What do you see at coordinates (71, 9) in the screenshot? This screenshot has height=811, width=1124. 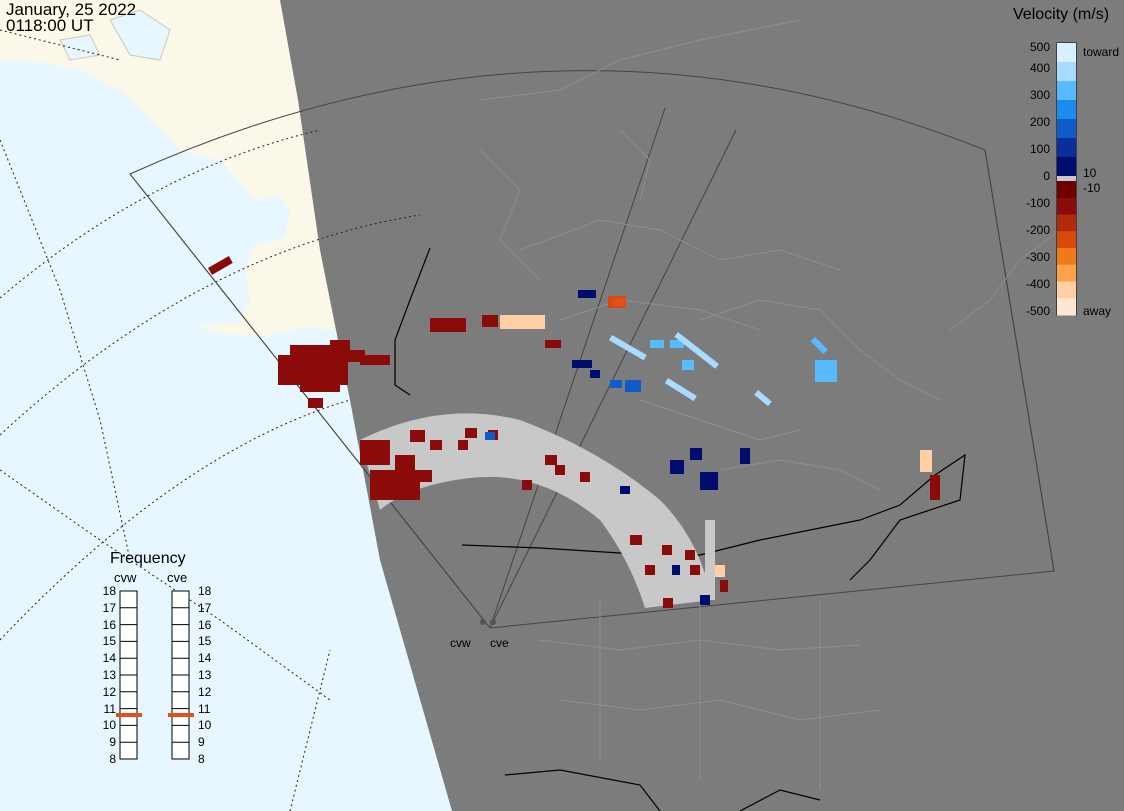 I see `date-label: January, 25 2022` at bounding box center [71, 9].